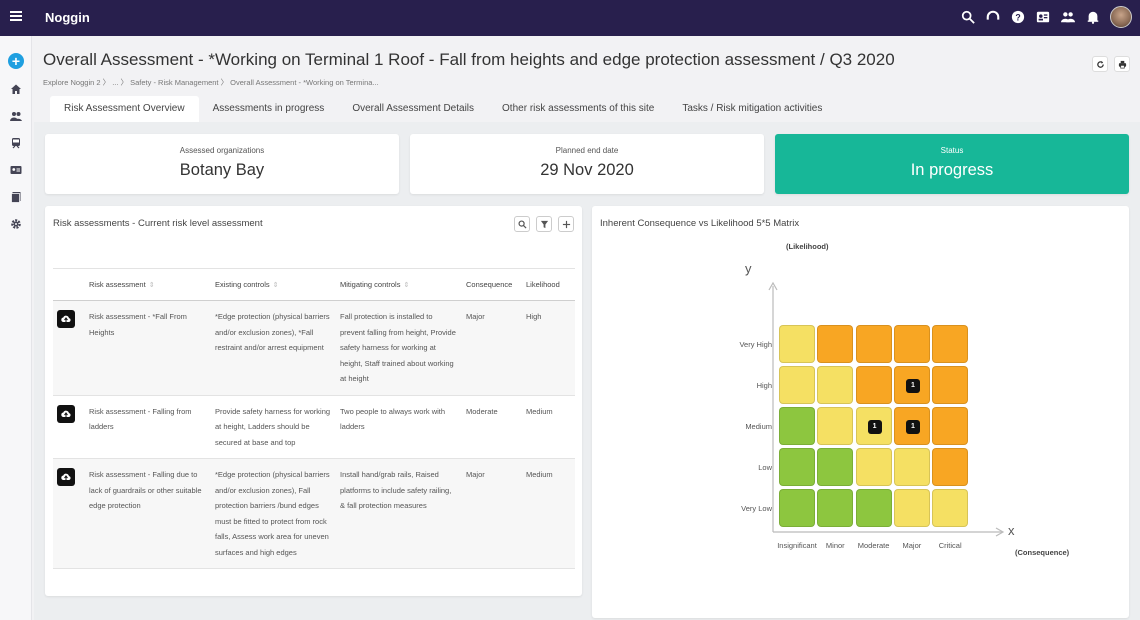 This screenshot has width=1140, height=620. Describe the element at coordinates (492, 513) in the screenshot. I see `consequence-cell: Major` at that location.